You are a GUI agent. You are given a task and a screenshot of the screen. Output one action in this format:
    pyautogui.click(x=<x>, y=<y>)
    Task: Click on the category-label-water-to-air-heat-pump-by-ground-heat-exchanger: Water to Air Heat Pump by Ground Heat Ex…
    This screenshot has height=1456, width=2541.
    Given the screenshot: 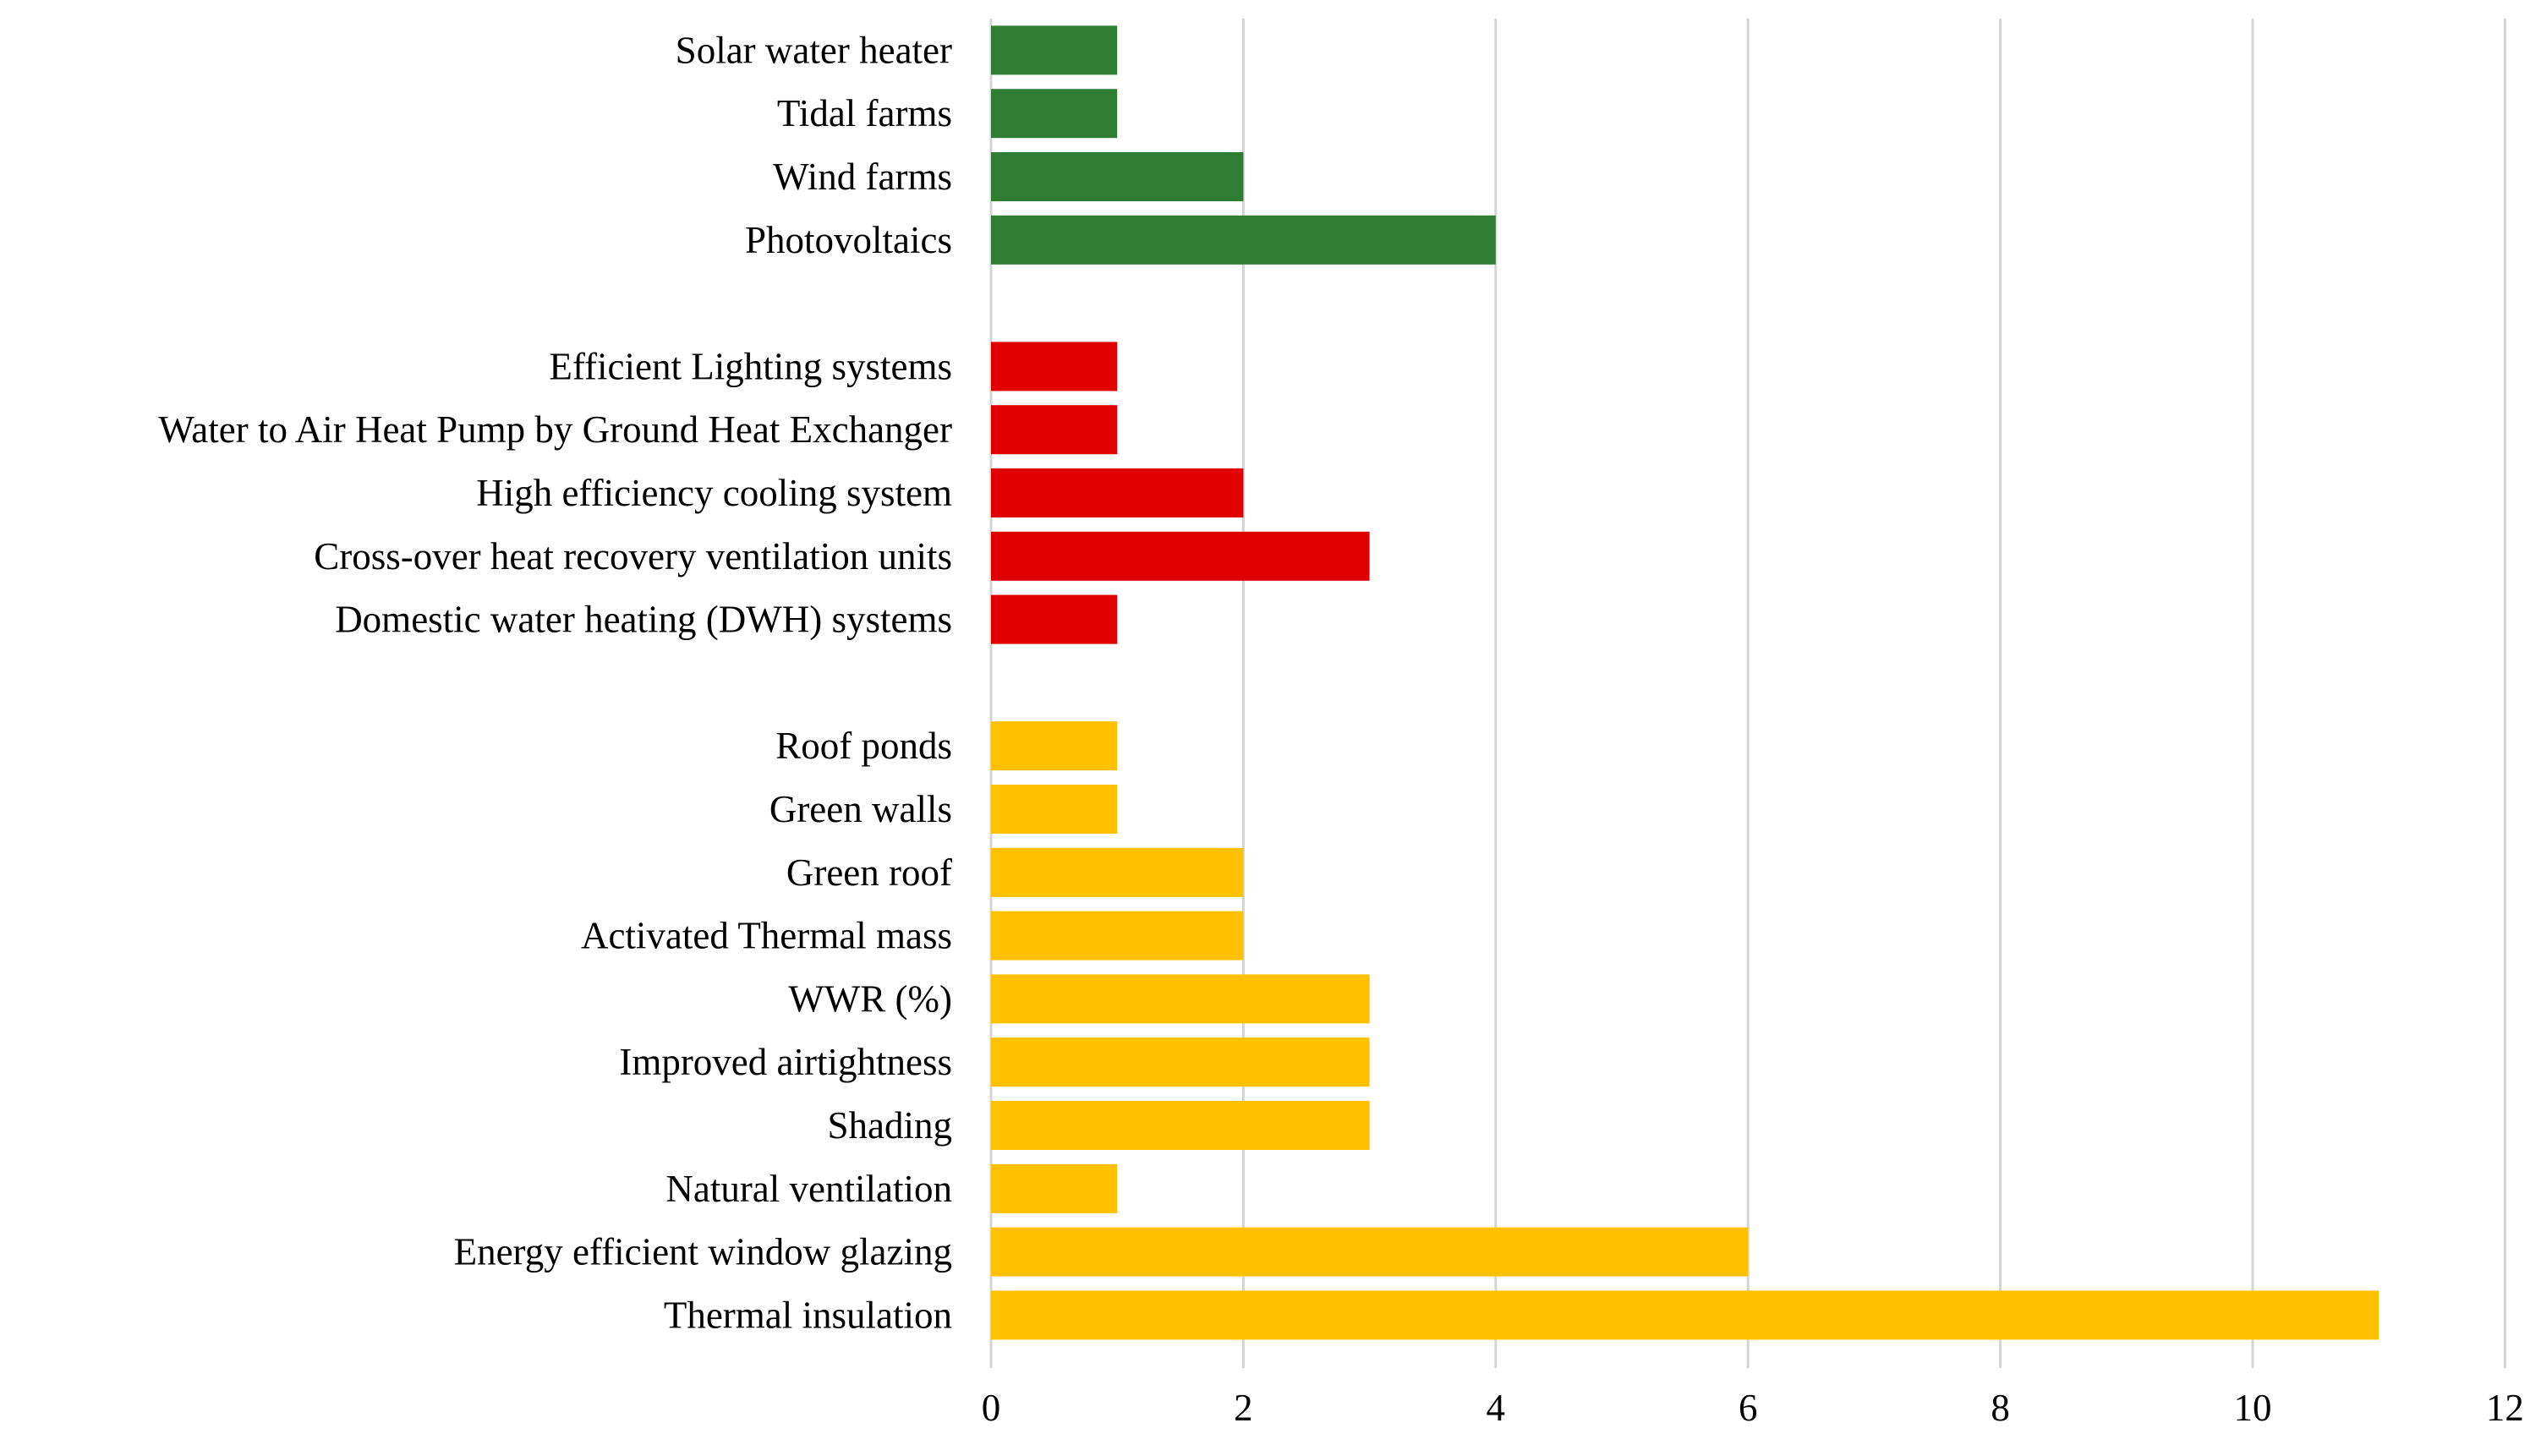 What is the action you would take?
    pyautogui.click(x=555, y=430)
    